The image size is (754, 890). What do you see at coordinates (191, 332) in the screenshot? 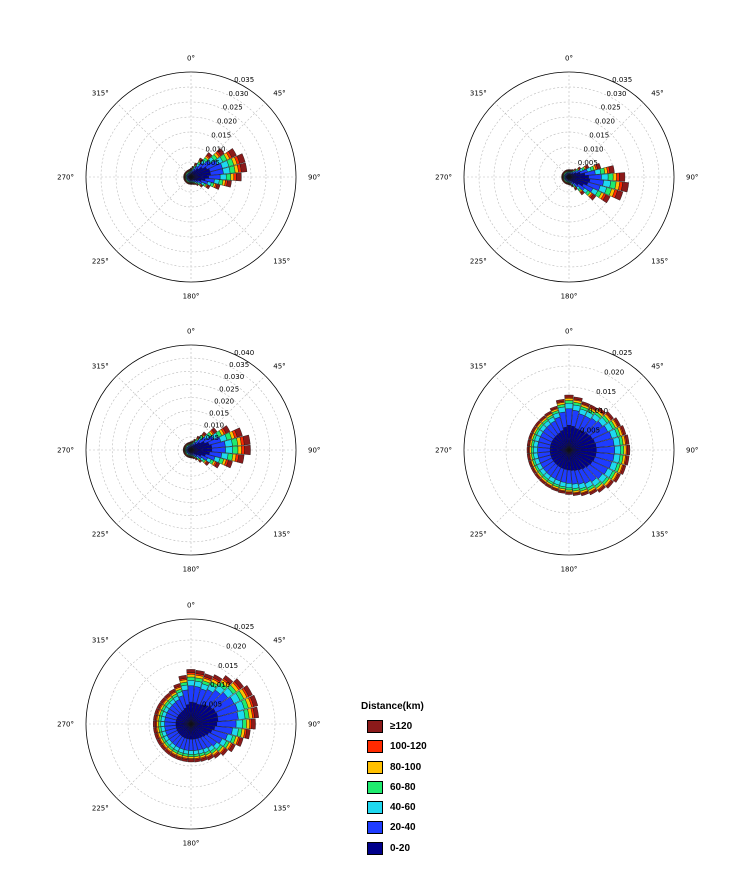
I see `direction-label: 0°` at bounding box center [191, 332].